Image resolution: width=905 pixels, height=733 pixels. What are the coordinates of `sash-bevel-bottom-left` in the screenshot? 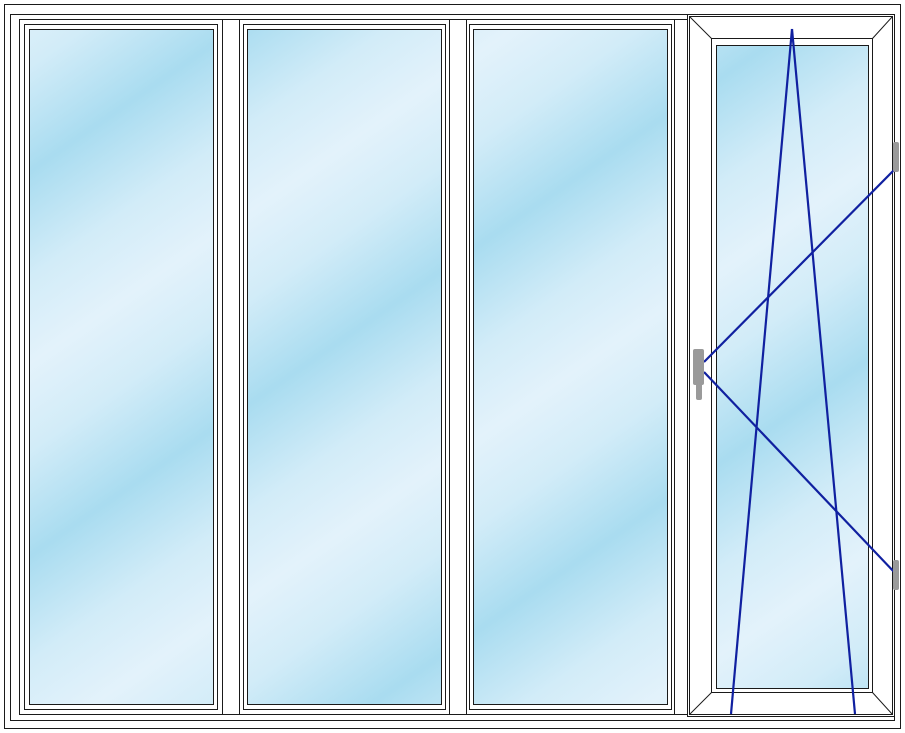 It's located at (700, 703).